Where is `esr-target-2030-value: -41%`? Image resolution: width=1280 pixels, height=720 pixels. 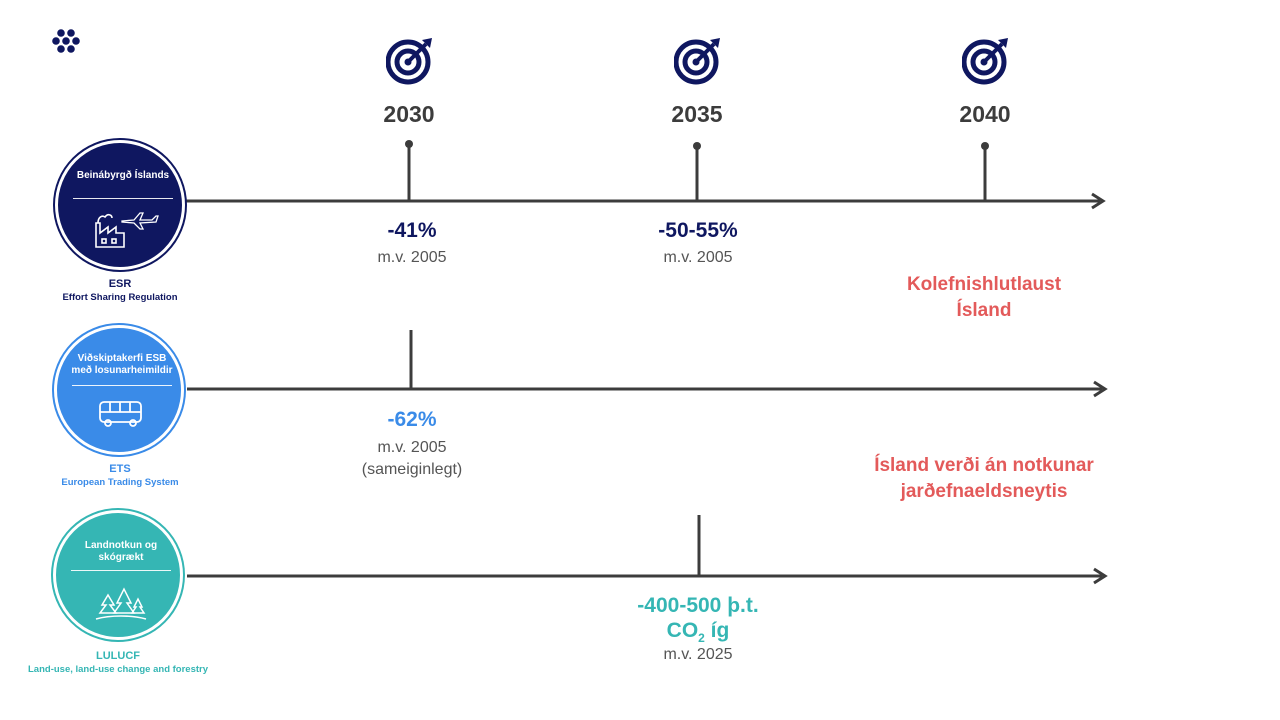 esr-target-2030-value: -41% is located at coordinates (412, 230).